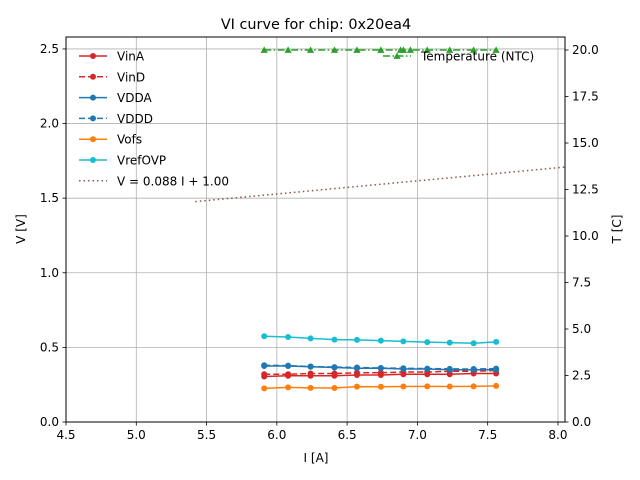 The image size is (640, 480). What do you see at coordinates (582, 236) in the screenshot?
I see `y-axis-right: 0.0 2.5 5.0 7.5 10.0 12.5 15.0 17.5 20.0` at bounding box center [582, 236].